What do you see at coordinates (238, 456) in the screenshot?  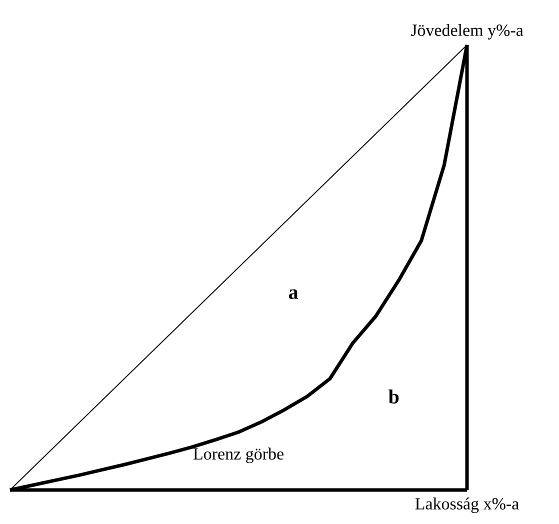 I see `series-label: Lorenz görbe` at bounding box center [238, 456].